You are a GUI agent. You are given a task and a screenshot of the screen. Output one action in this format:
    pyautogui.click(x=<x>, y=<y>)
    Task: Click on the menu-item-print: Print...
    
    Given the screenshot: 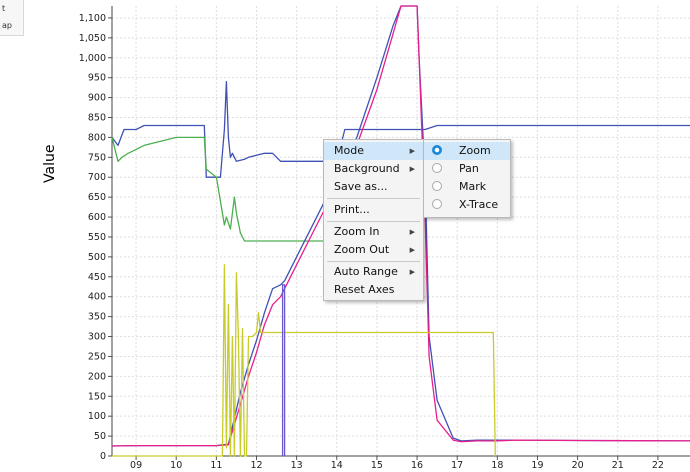 What is the action you would take?
    pyautogui.click(x=373, y=210)
    